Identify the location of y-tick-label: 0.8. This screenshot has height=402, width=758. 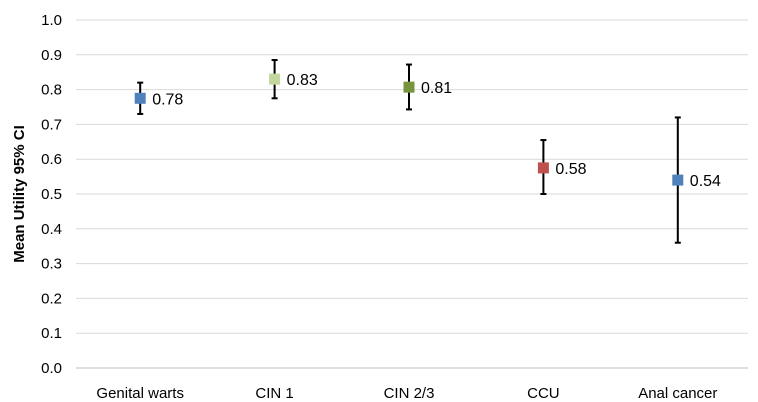
(51, 90).